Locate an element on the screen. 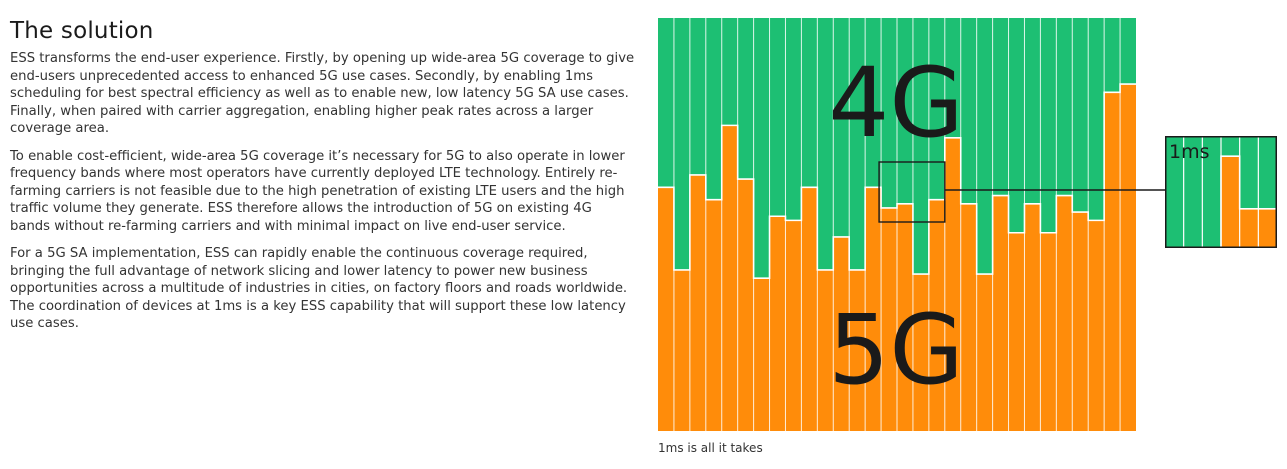 The image size is (1287, 469). highlight-box is located at coordinates (912, 192).